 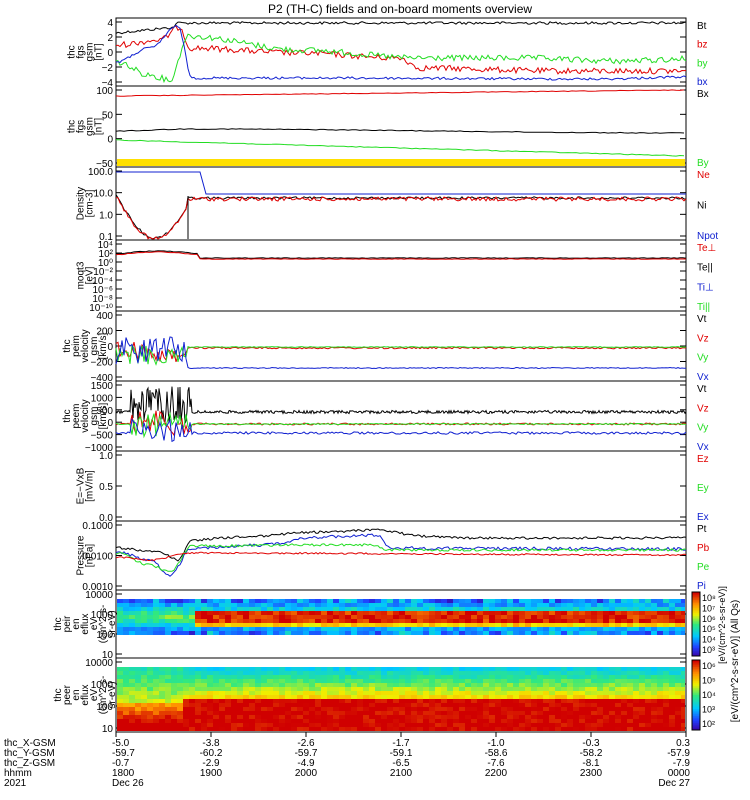 What do you see at coordinates (707, 236) in the screenshot?
I see `panel-3-legend-blue: Npot` at bounding box center [707, 236].